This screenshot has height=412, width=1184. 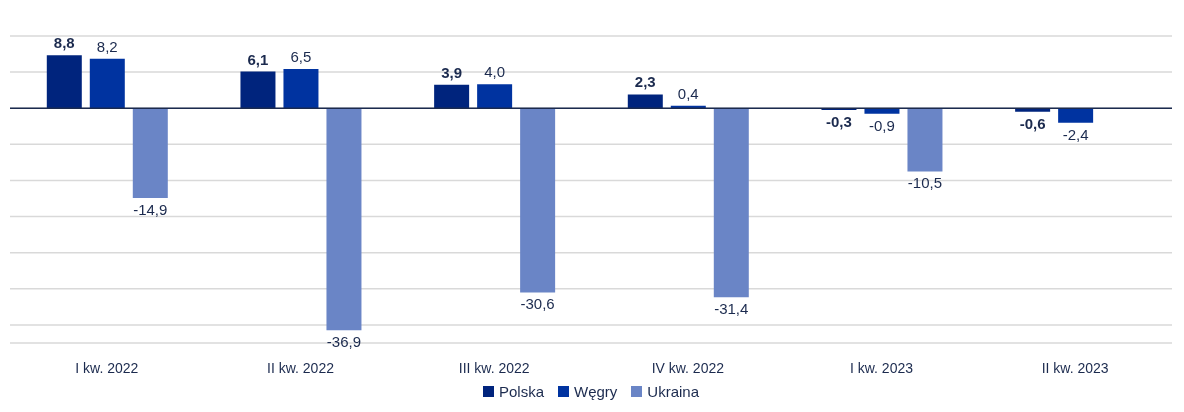 What do you see at coordinates (452, 72) in the screenshot?
I see `data-label: 3,9` at bounding box center [452, 72].